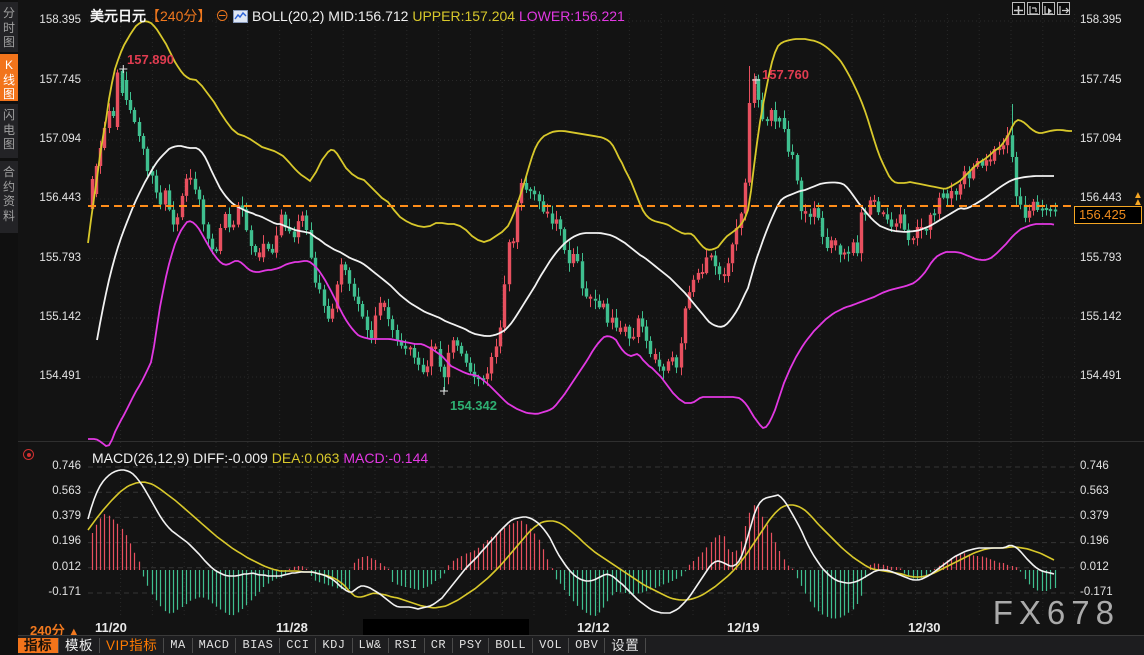 Image resolution: width=1144 pixels, height=655 pixels. What do you see at coordinates (150, 59) in the screenshot?
I see `svg-text: 157.890` at bounding box center [150, 59].